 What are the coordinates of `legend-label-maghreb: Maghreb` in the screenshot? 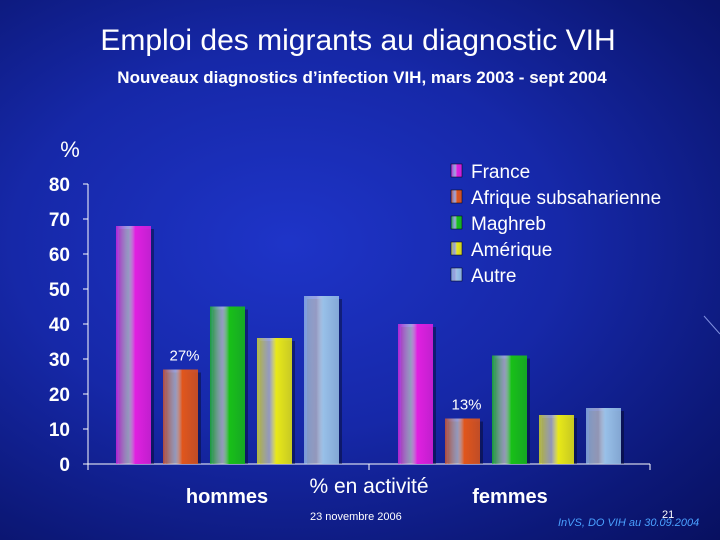 It's located at (508, 224).